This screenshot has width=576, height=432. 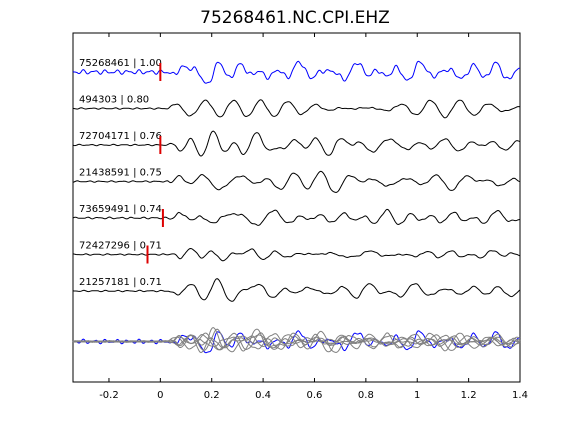 What do you see at coordinates (315, 395) in the screenshot?
I see `x-tick-label: 0.6` at bounding box center [315, 395].